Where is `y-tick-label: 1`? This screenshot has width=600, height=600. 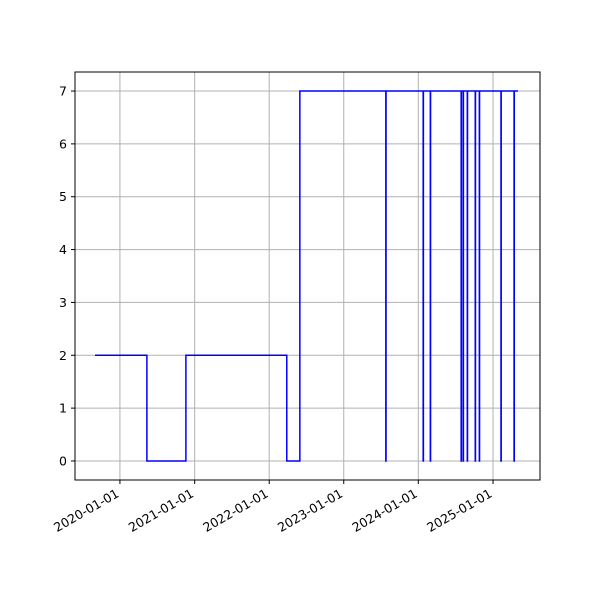
y-tick-label: 1 is located at coordinates (63, 408).